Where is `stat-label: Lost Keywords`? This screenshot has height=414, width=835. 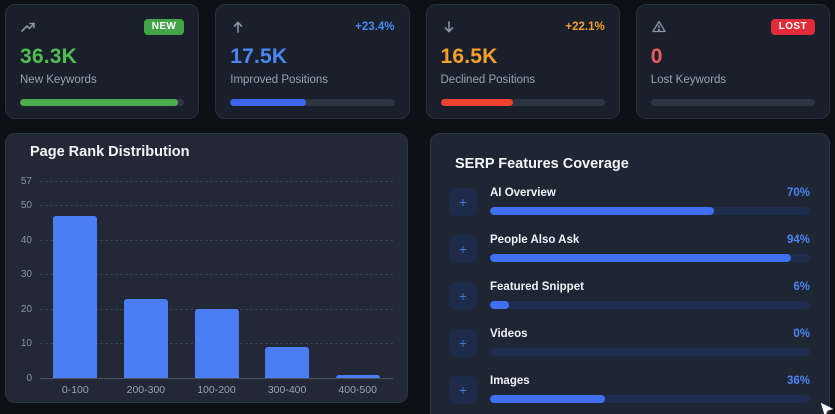
stat-label: Lost Keywords is located at coordinates (688, 80).